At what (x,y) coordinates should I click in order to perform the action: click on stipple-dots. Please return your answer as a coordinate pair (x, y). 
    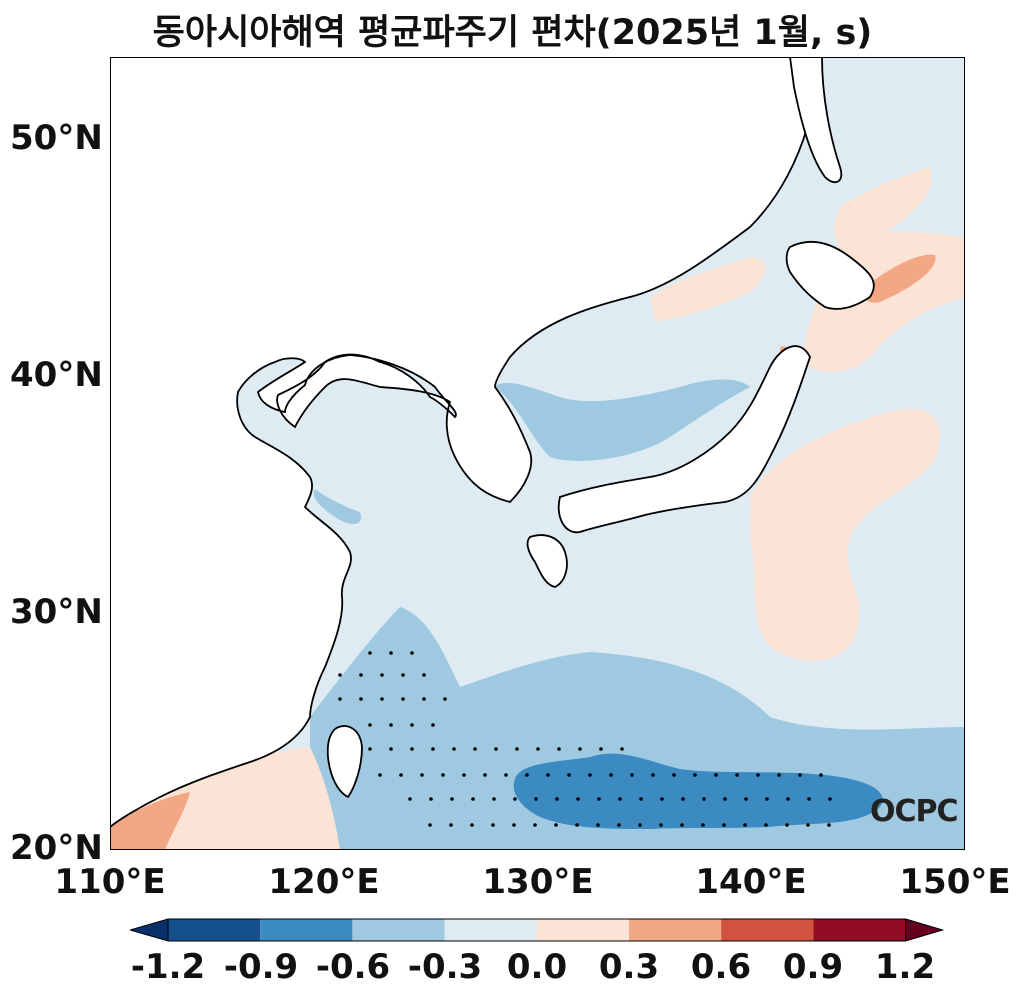
    Looking at the image, I should click on (585, 739).